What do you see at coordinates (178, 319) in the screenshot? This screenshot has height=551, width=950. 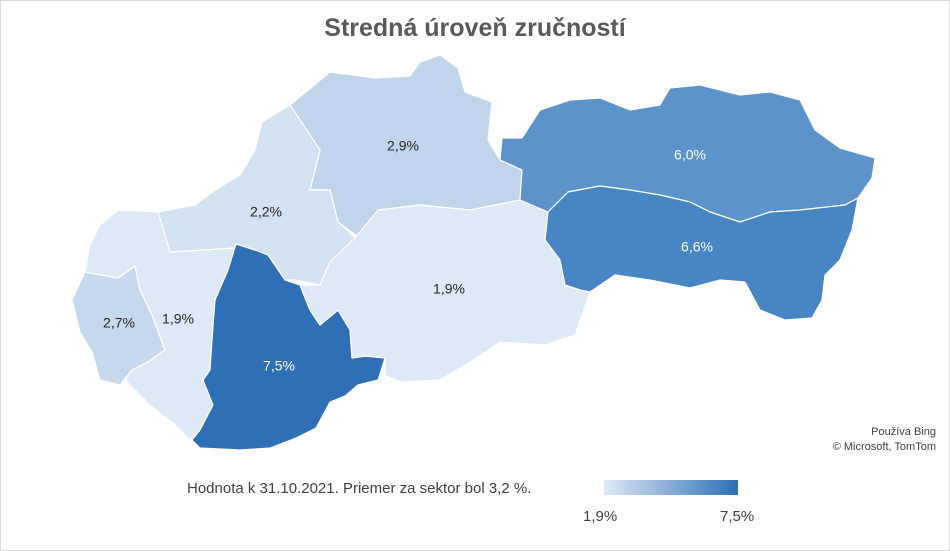 I see `label-trnavsky: 1,9%` at bounding box center [178, 319].